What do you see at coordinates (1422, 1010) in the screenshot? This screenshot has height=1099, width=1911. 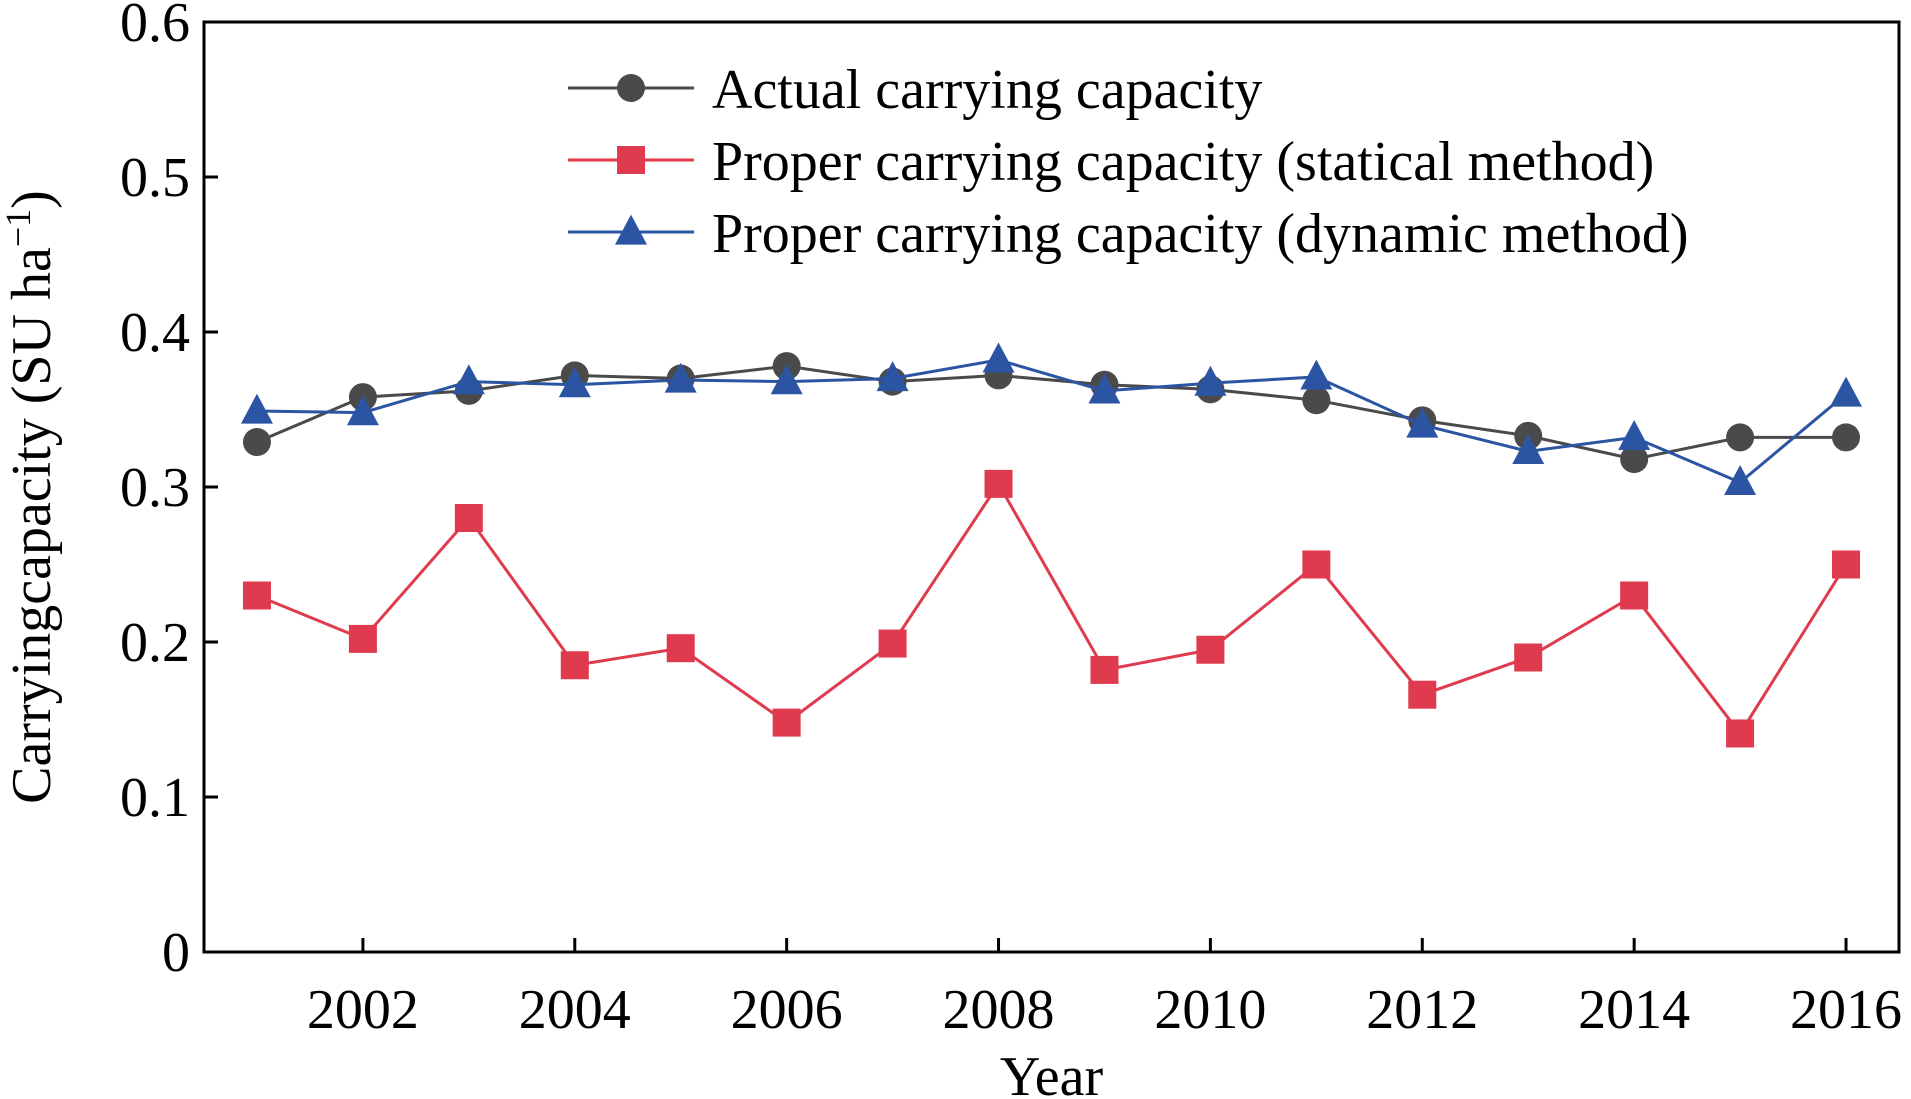 I see `x-tick-label: 2012` at bounding box center [1422, 1010].